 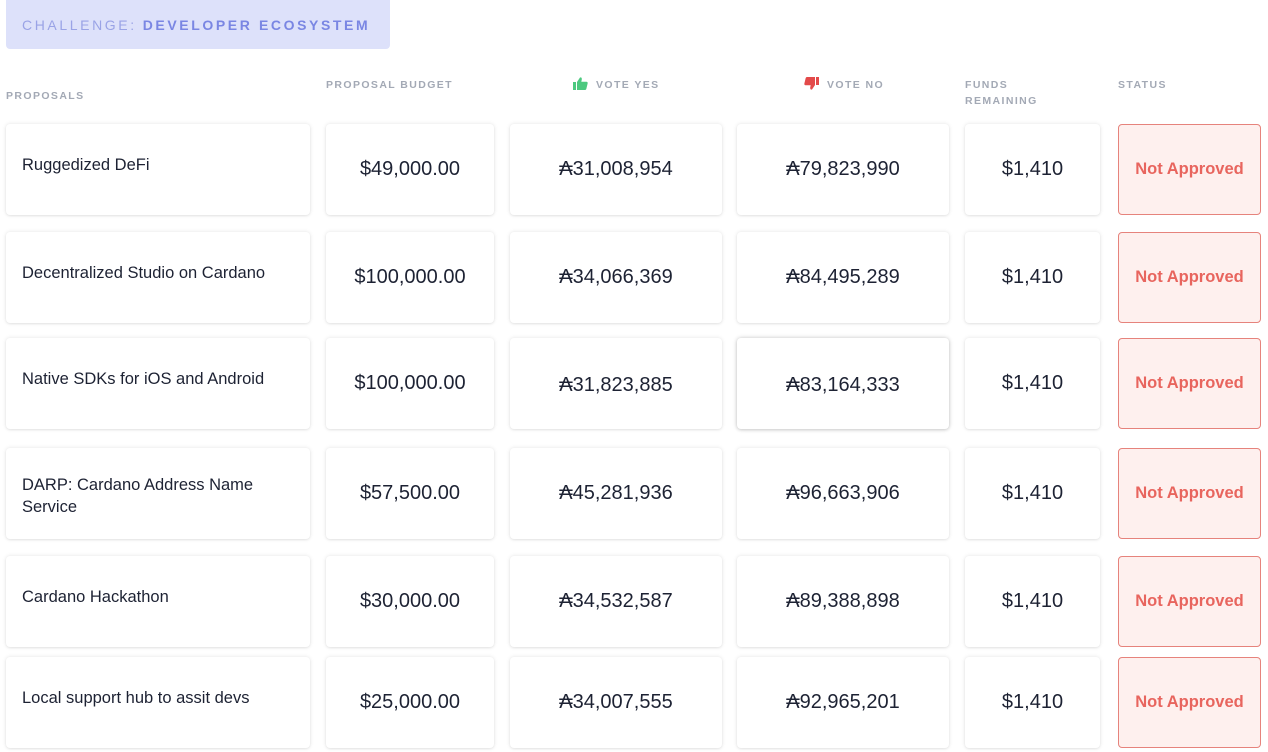 I want to click on vote-no-amount: ₳84,495,289, so click(x=843, y=277).